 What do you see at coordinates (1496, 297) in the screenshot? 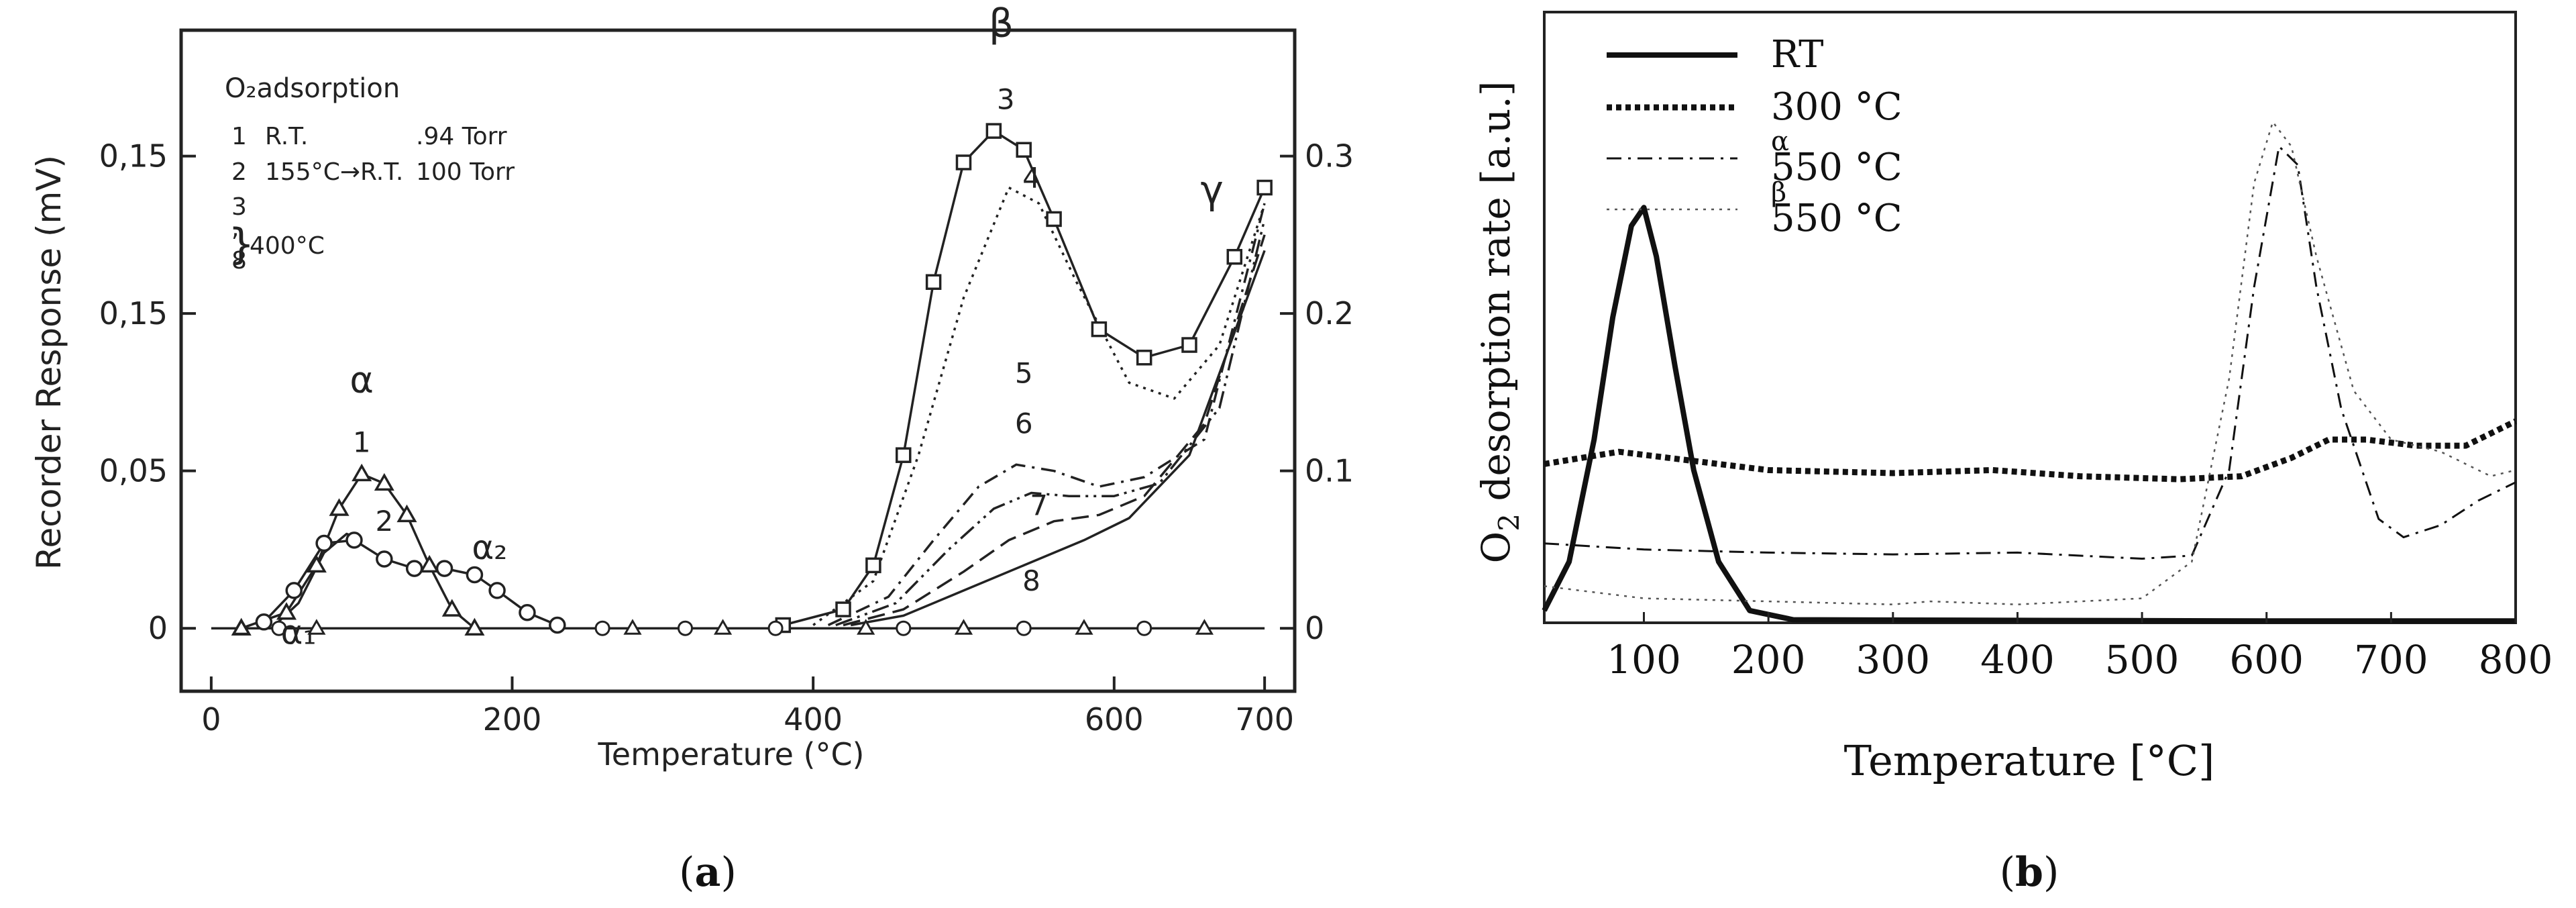
I see `panel-b-y-label-rest: desorption rate [a.u.]` at bounding box center [1496, 297].